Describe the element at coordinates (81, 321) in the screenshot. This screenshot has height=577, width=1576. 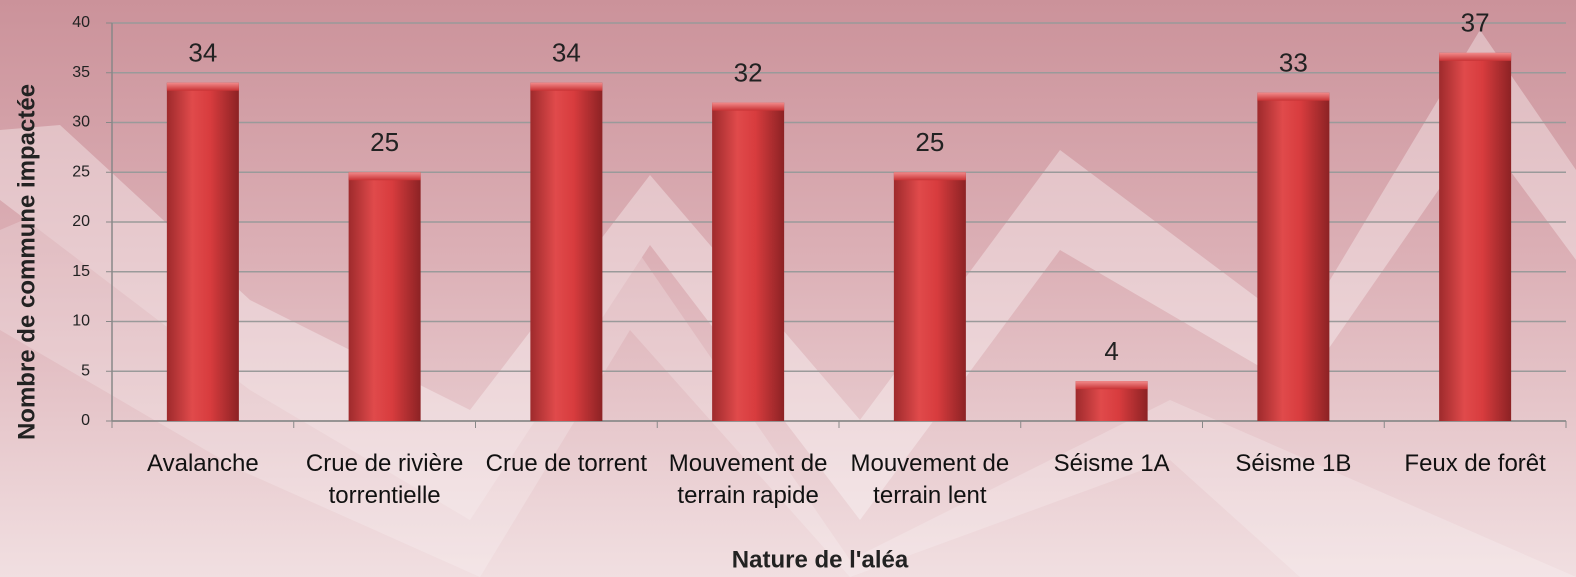
I see `y-tick-label: 10` at that location.